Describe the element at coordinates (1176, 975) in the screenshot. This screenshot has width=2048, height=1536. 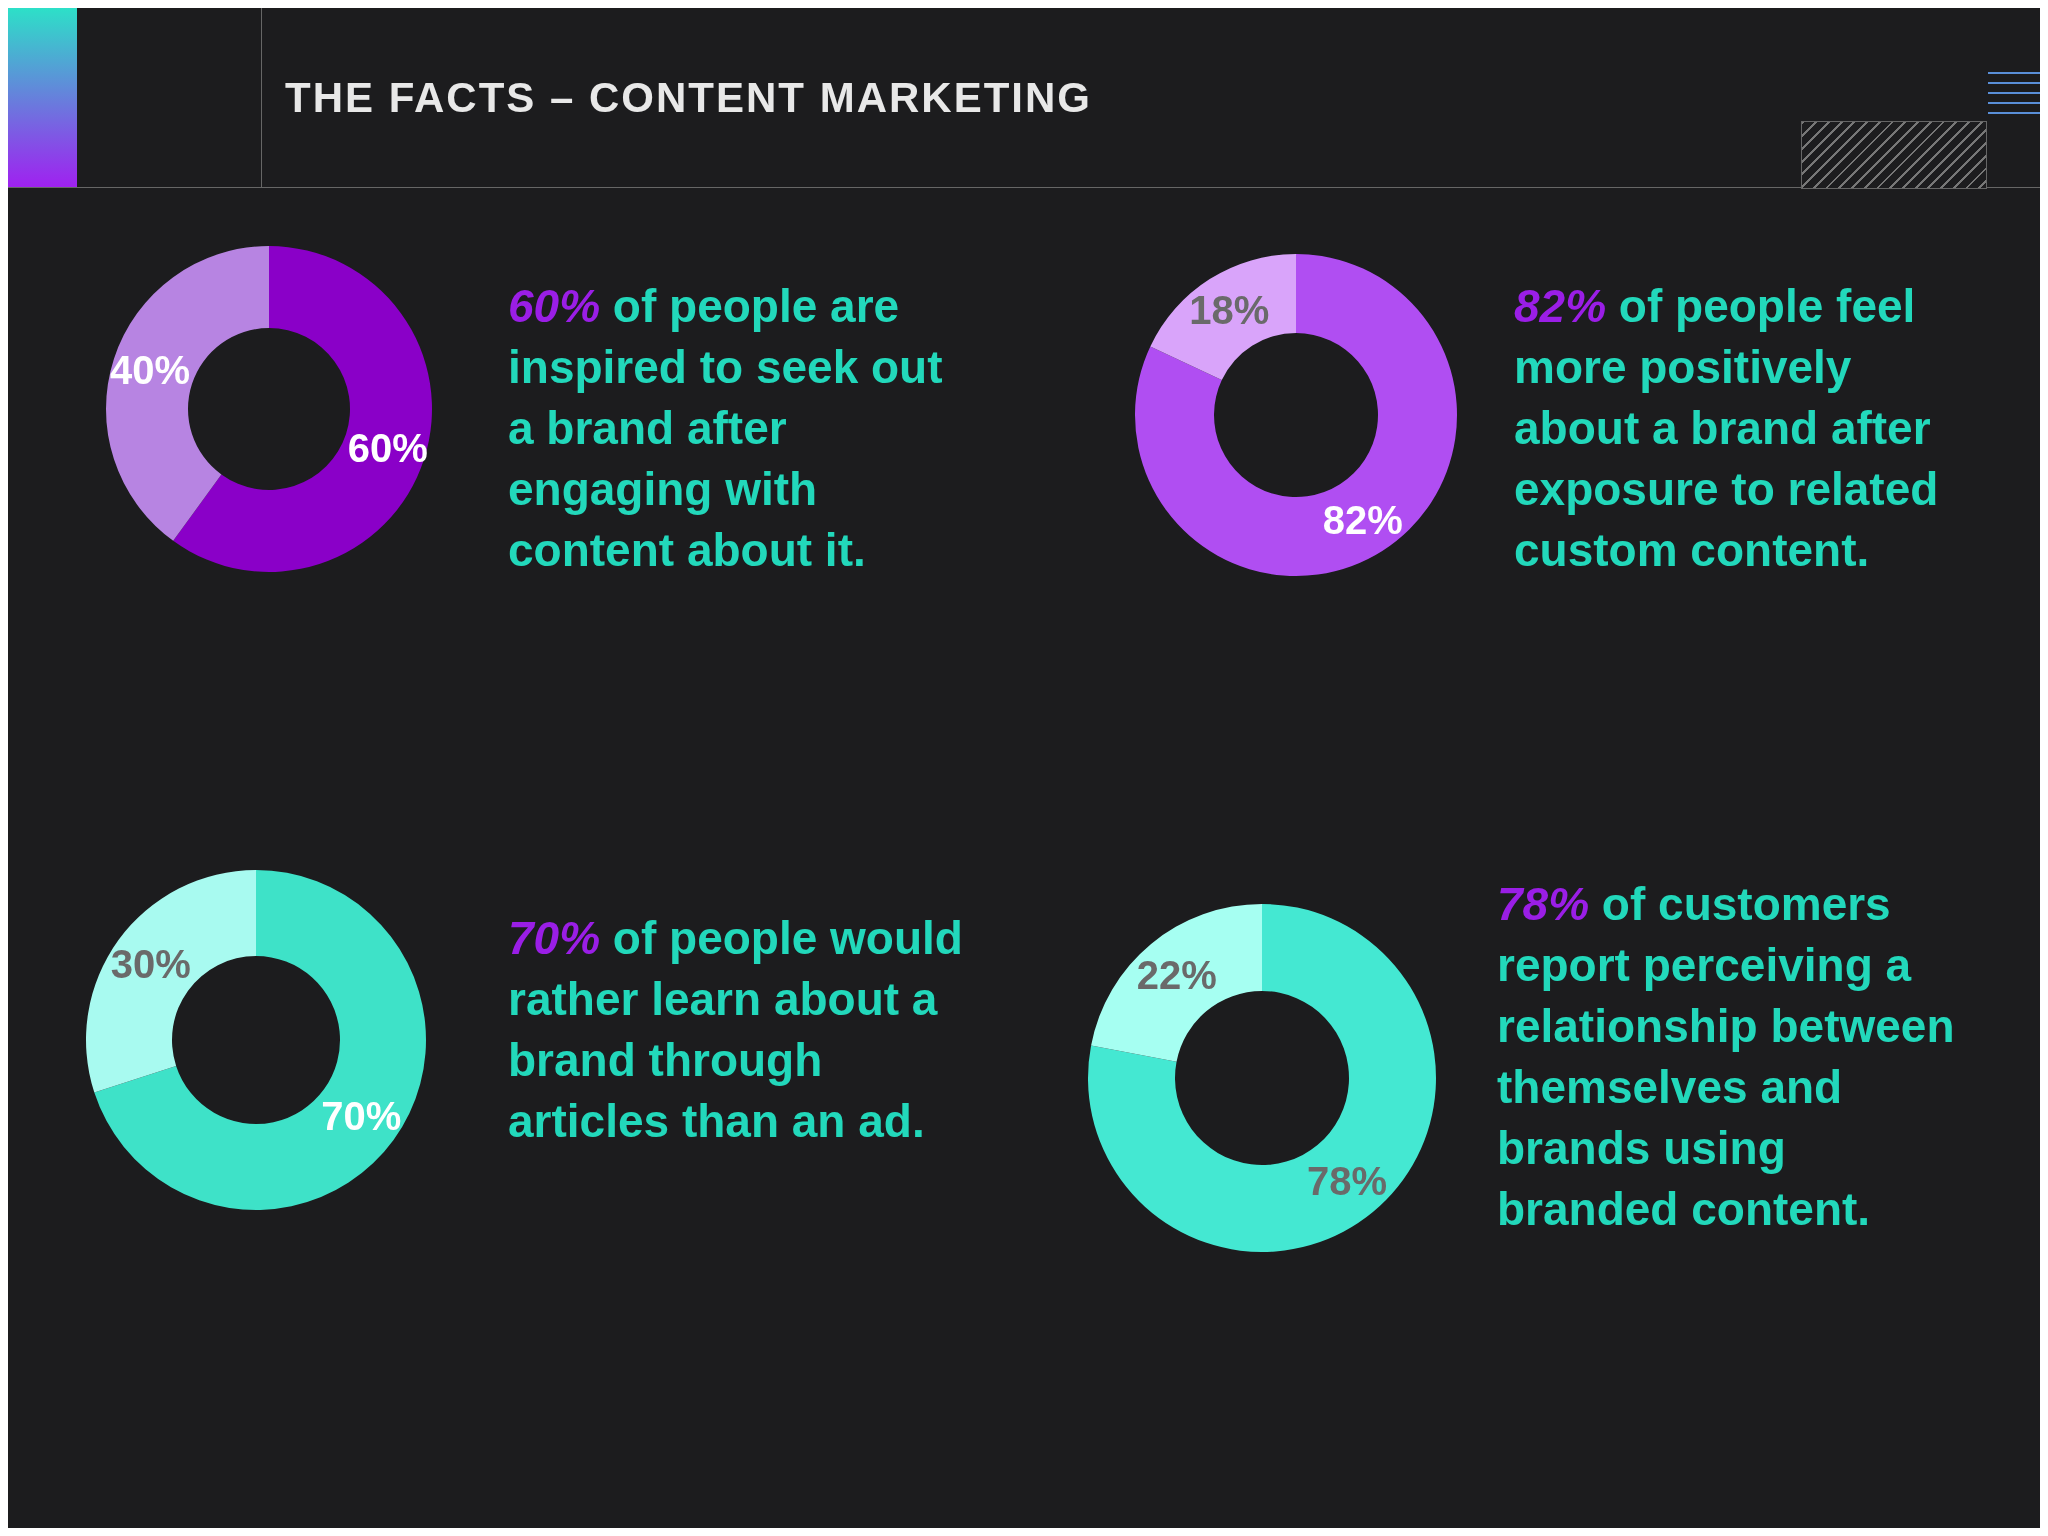
I see `data-label: 22%` at that location.